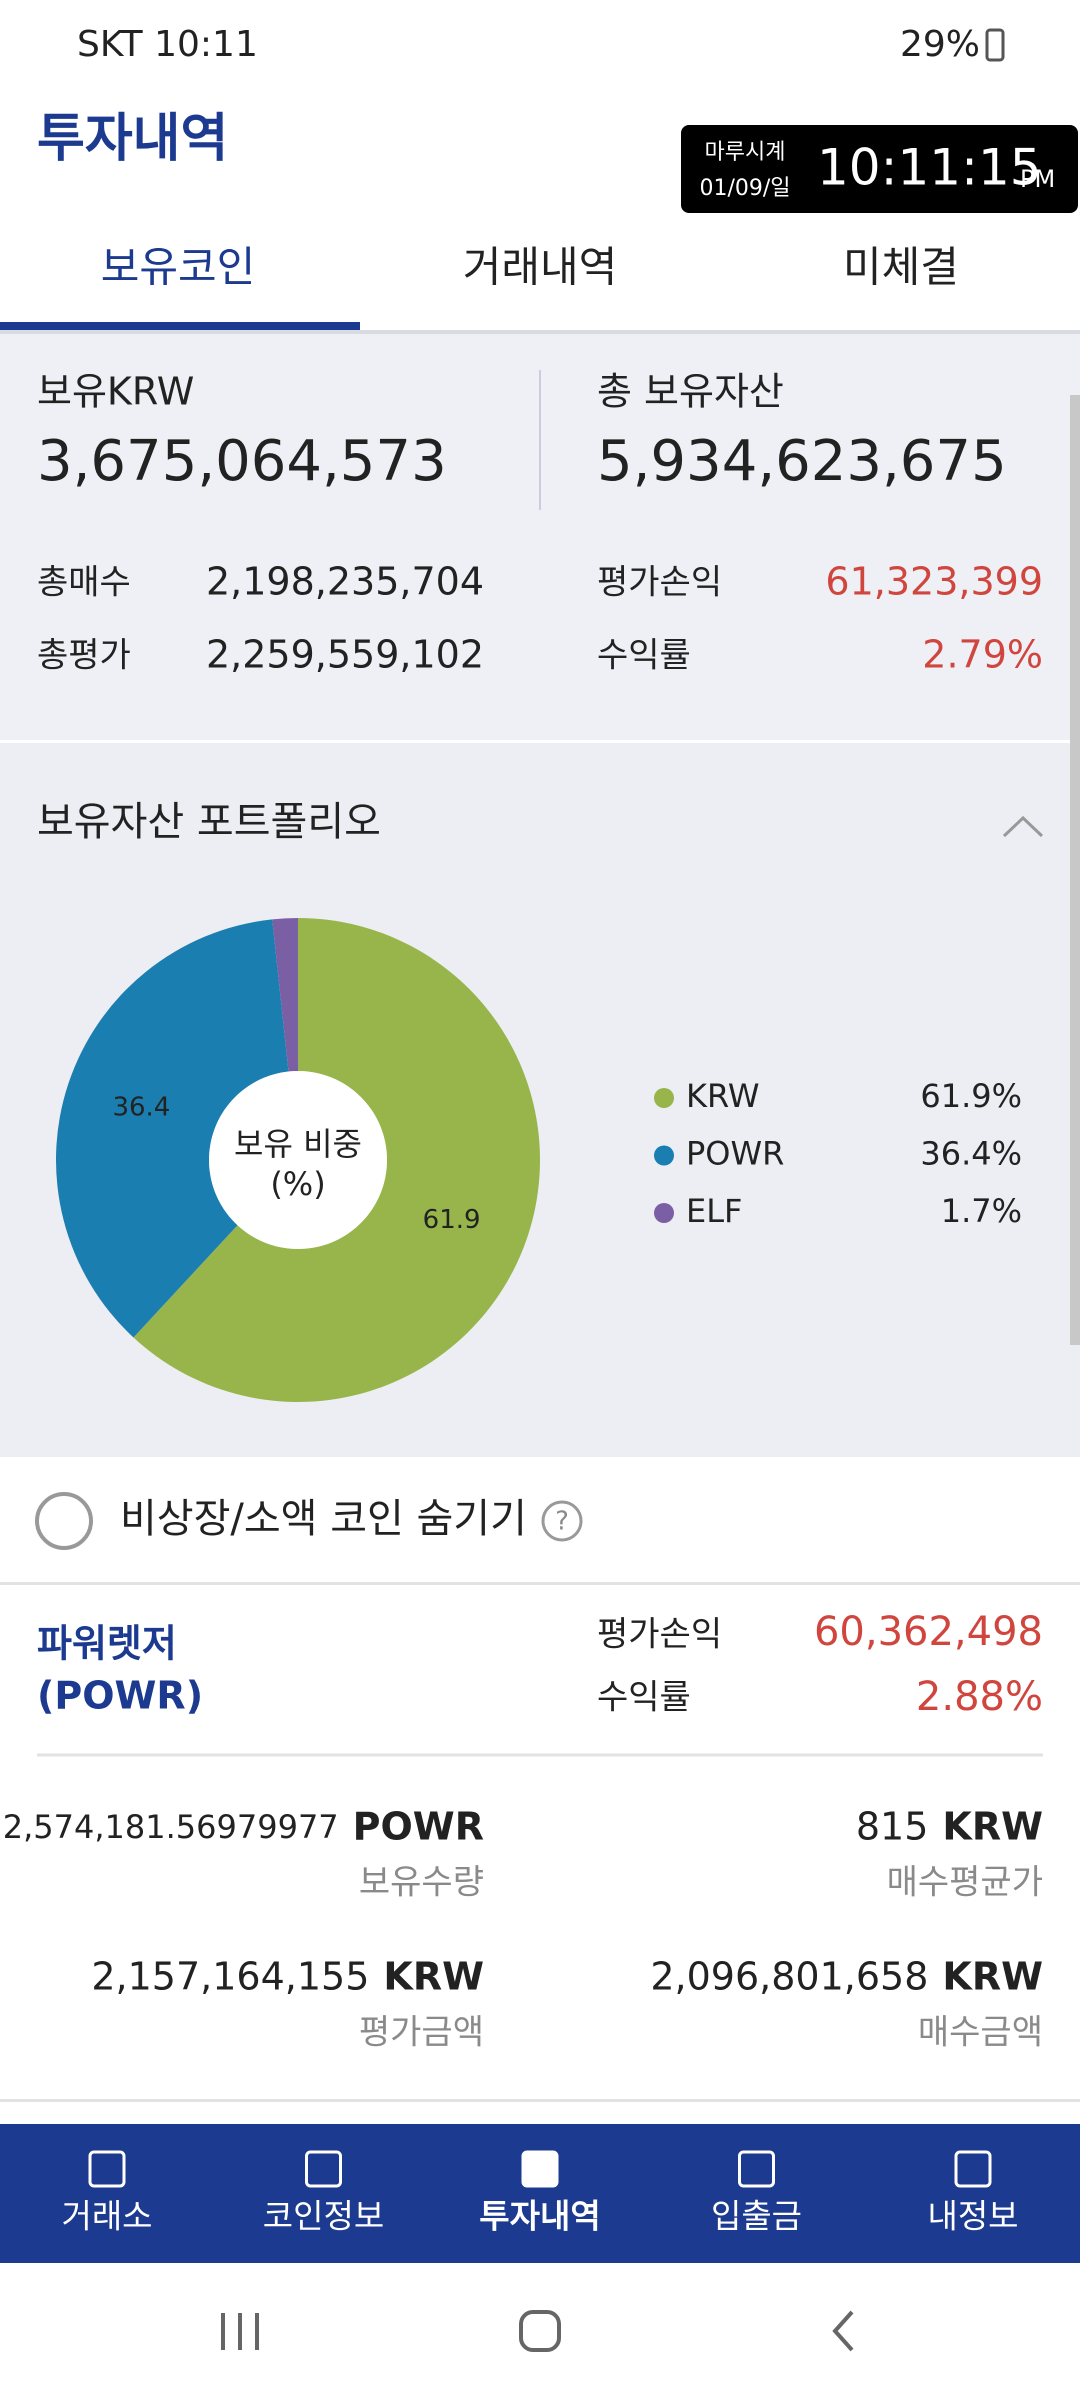  What do you see at coordinates (84, 583) in the screenshot?
I see `row-label: 총매수` at bounding box center [84, 583].